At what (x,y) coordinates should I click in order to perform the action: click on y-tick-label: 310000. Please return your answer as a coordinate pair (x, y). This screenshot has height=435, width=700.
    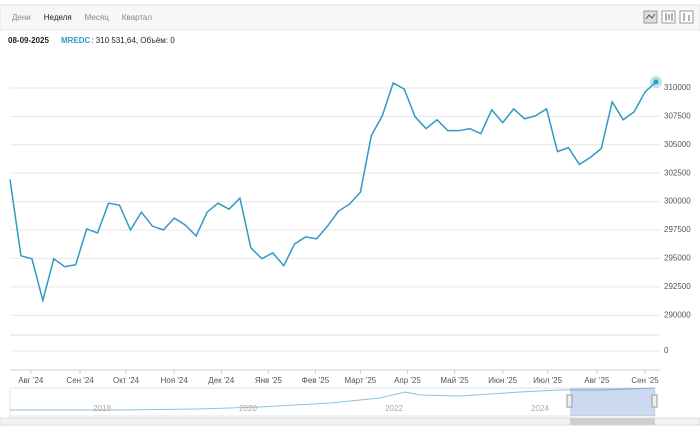
    Looking at the image, I should click on (677, 87).